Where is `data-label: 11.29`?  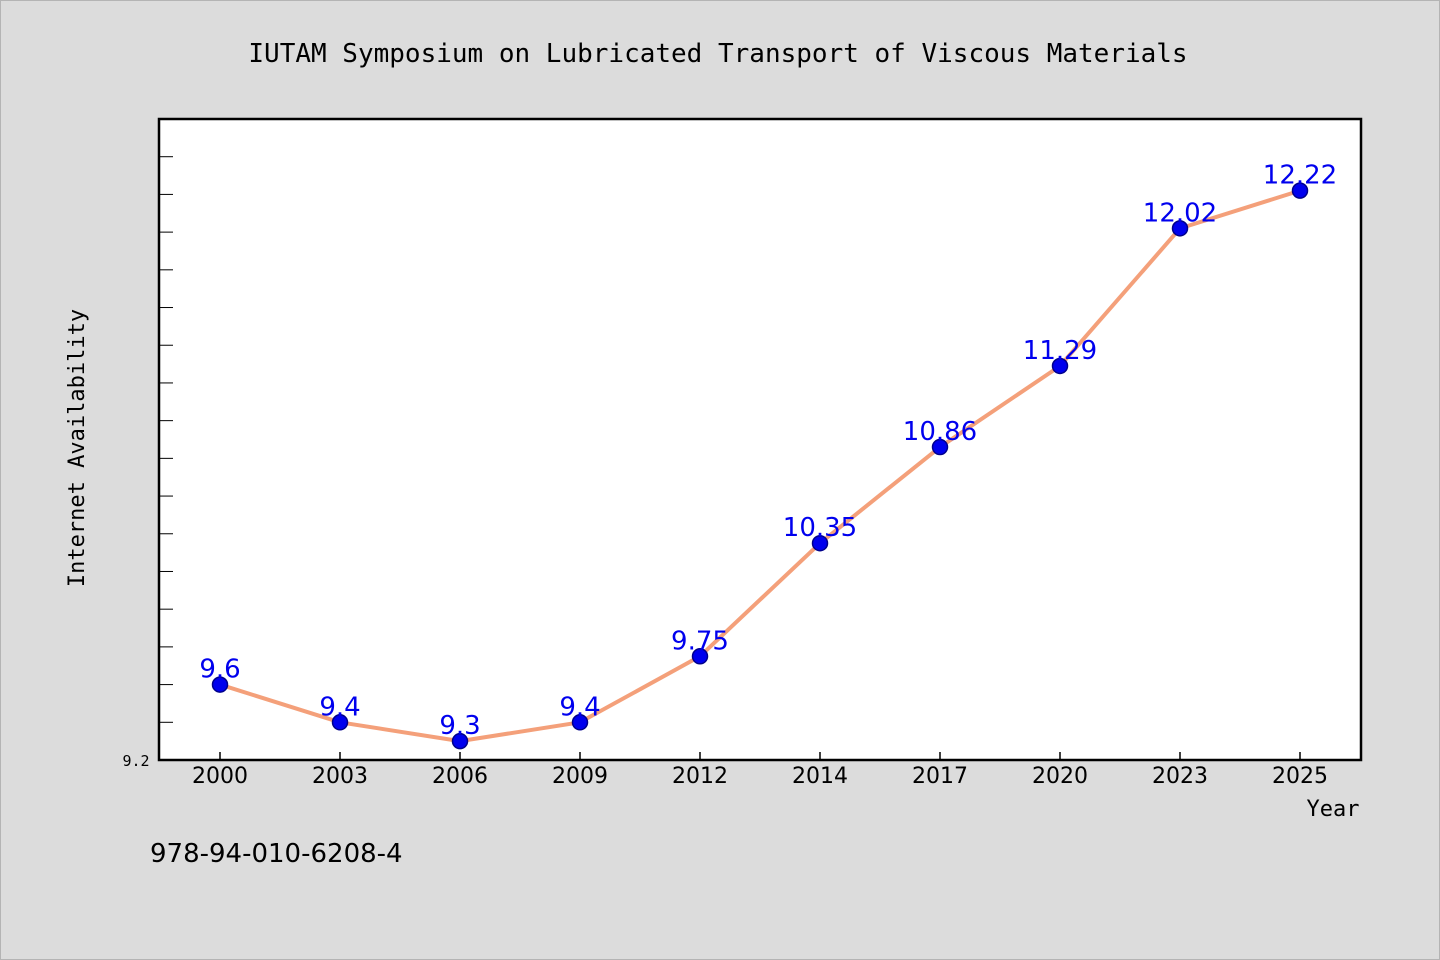 data-label: 11.29 is located at coordinates (1060, 351).